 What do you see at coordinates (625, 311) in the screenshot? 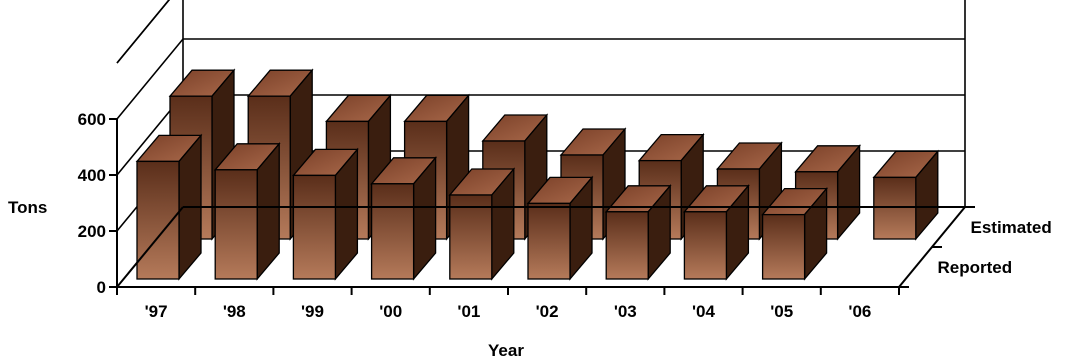
I see `x-tick-label: '03` at bounding box center [625, 311].